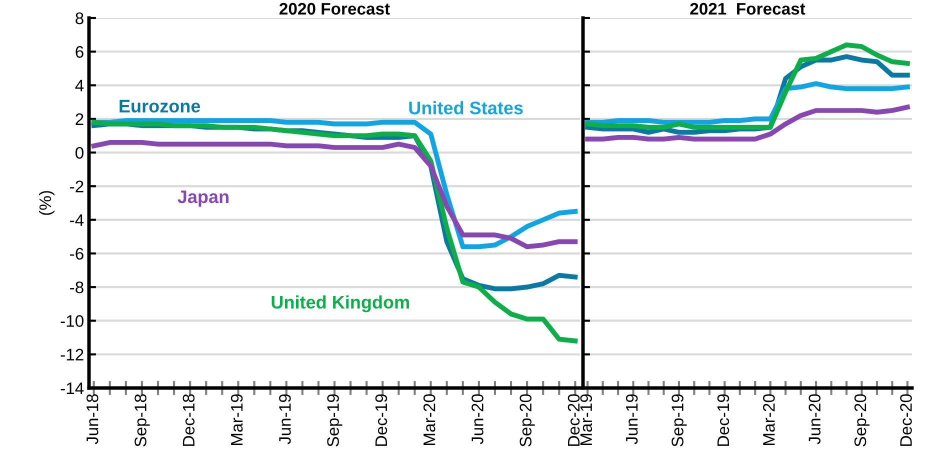  Describe the element at coordinates (466, 107) in the screenshot. I see `series-label: United States` at that location.